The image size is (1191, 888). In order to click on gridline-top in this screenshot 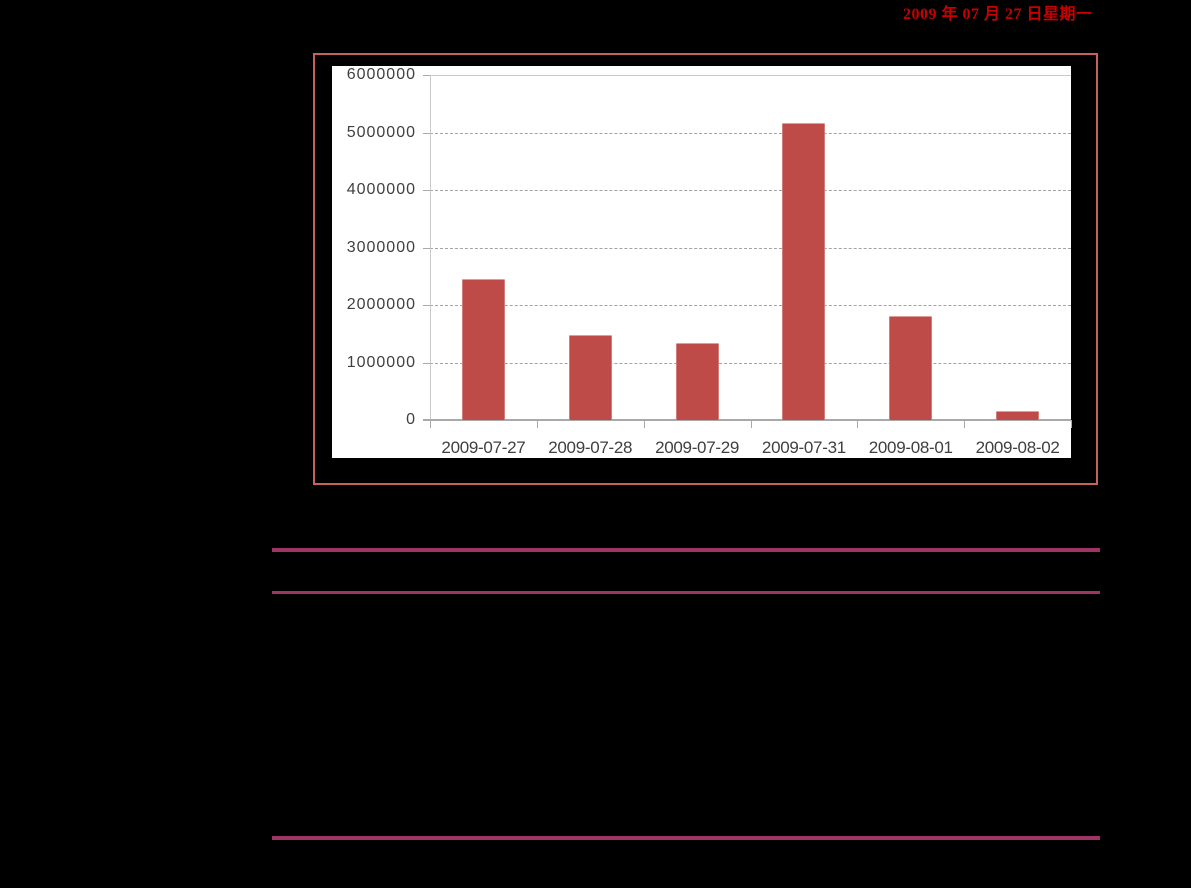, I will do `click(750, 75)`.